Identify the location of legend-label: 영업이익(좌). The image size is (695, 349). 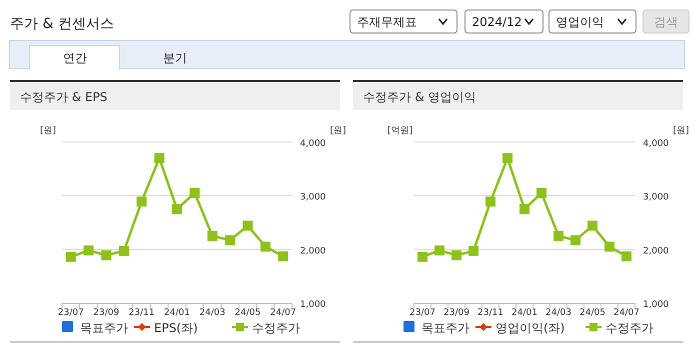
(530, 328).